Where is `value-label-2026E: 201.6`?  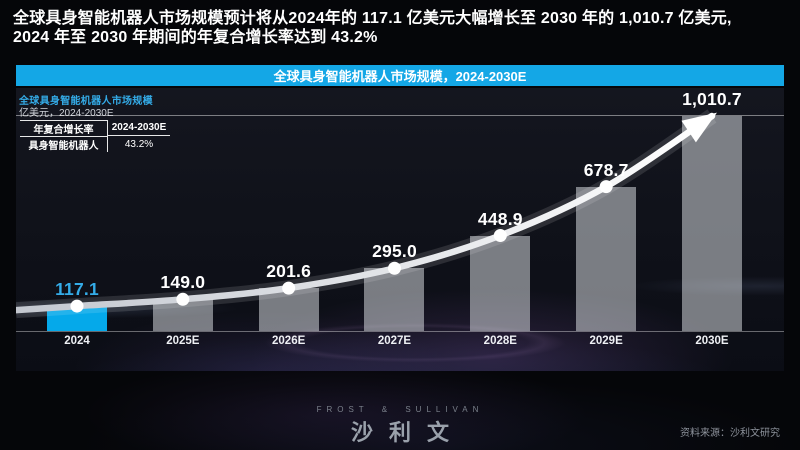 value-label-2026E: 201.6 is located at coordinates (289, 271).